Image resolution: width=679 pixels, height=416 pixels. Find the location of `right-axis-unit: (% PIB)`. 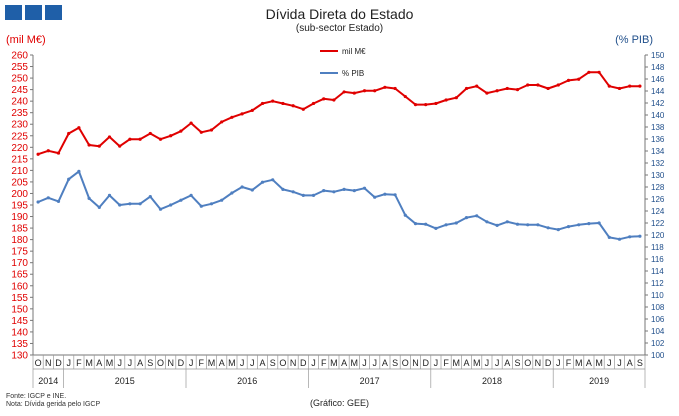

right-axis-unit: (% PIB) is located at coordinates (634, 40).